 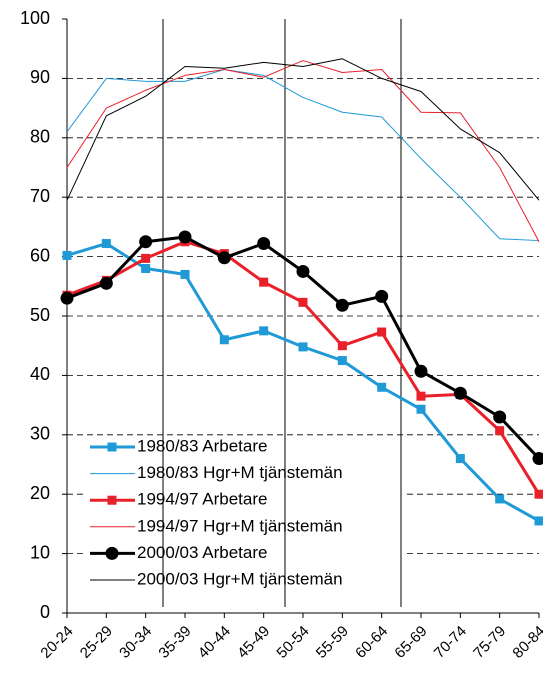 What do you see at coordinates (489, 642) in the screenshot?
I see `x-tick-label: 75-79` at bounding box center [489, 642].